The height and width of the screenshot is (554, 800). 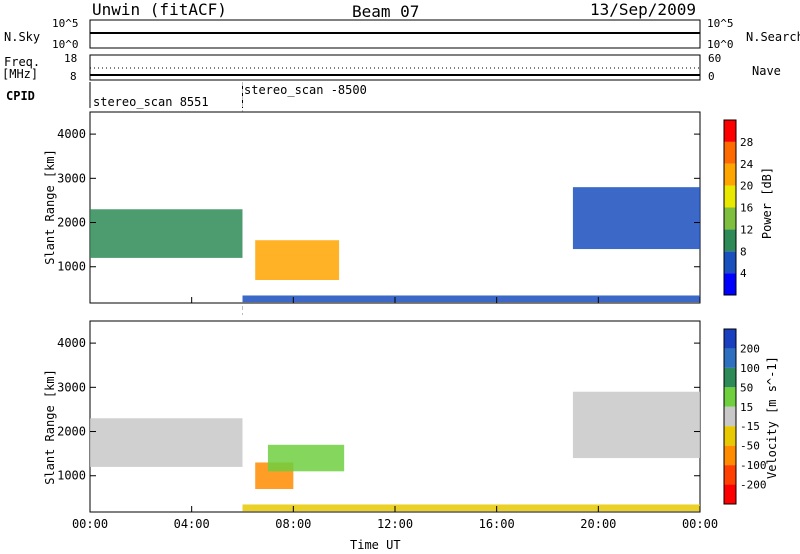 What do you see at coordinates (746, 208) in the screenshot?
I see `power-colorbar-tick: 16` at bounding box center [746, 208].